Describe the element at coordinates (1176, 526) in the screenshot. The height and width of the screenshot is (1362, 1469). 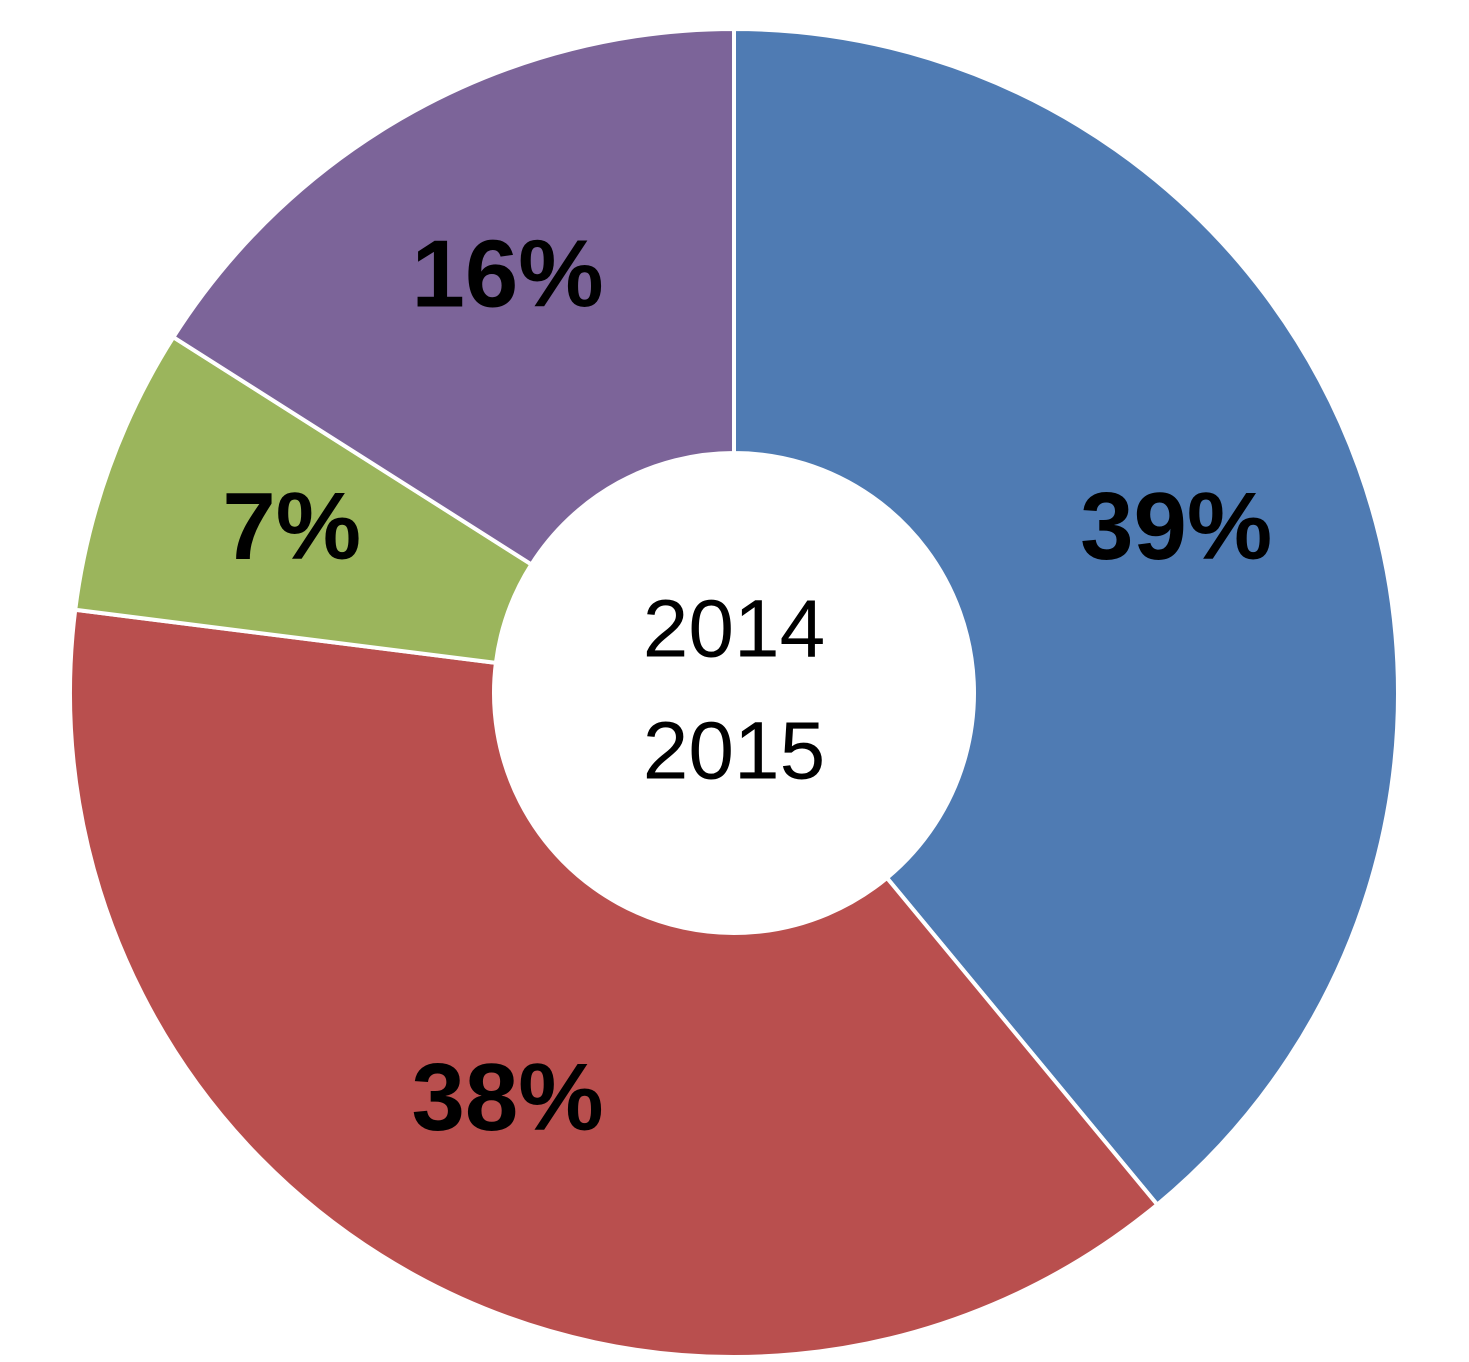
I see `data-label: 39%` at that location.